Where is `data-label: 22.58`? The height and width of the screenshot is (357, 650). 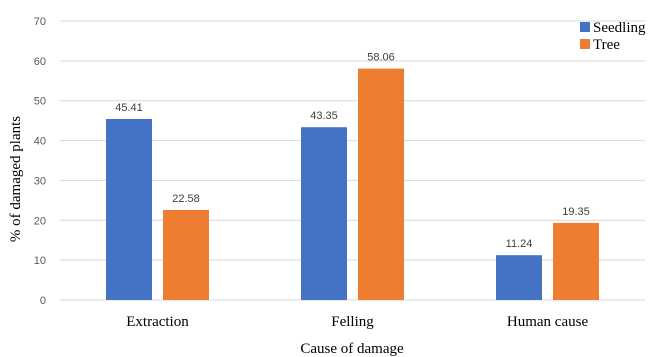 data-label: 22.58 is located at coordinates (186, 199).